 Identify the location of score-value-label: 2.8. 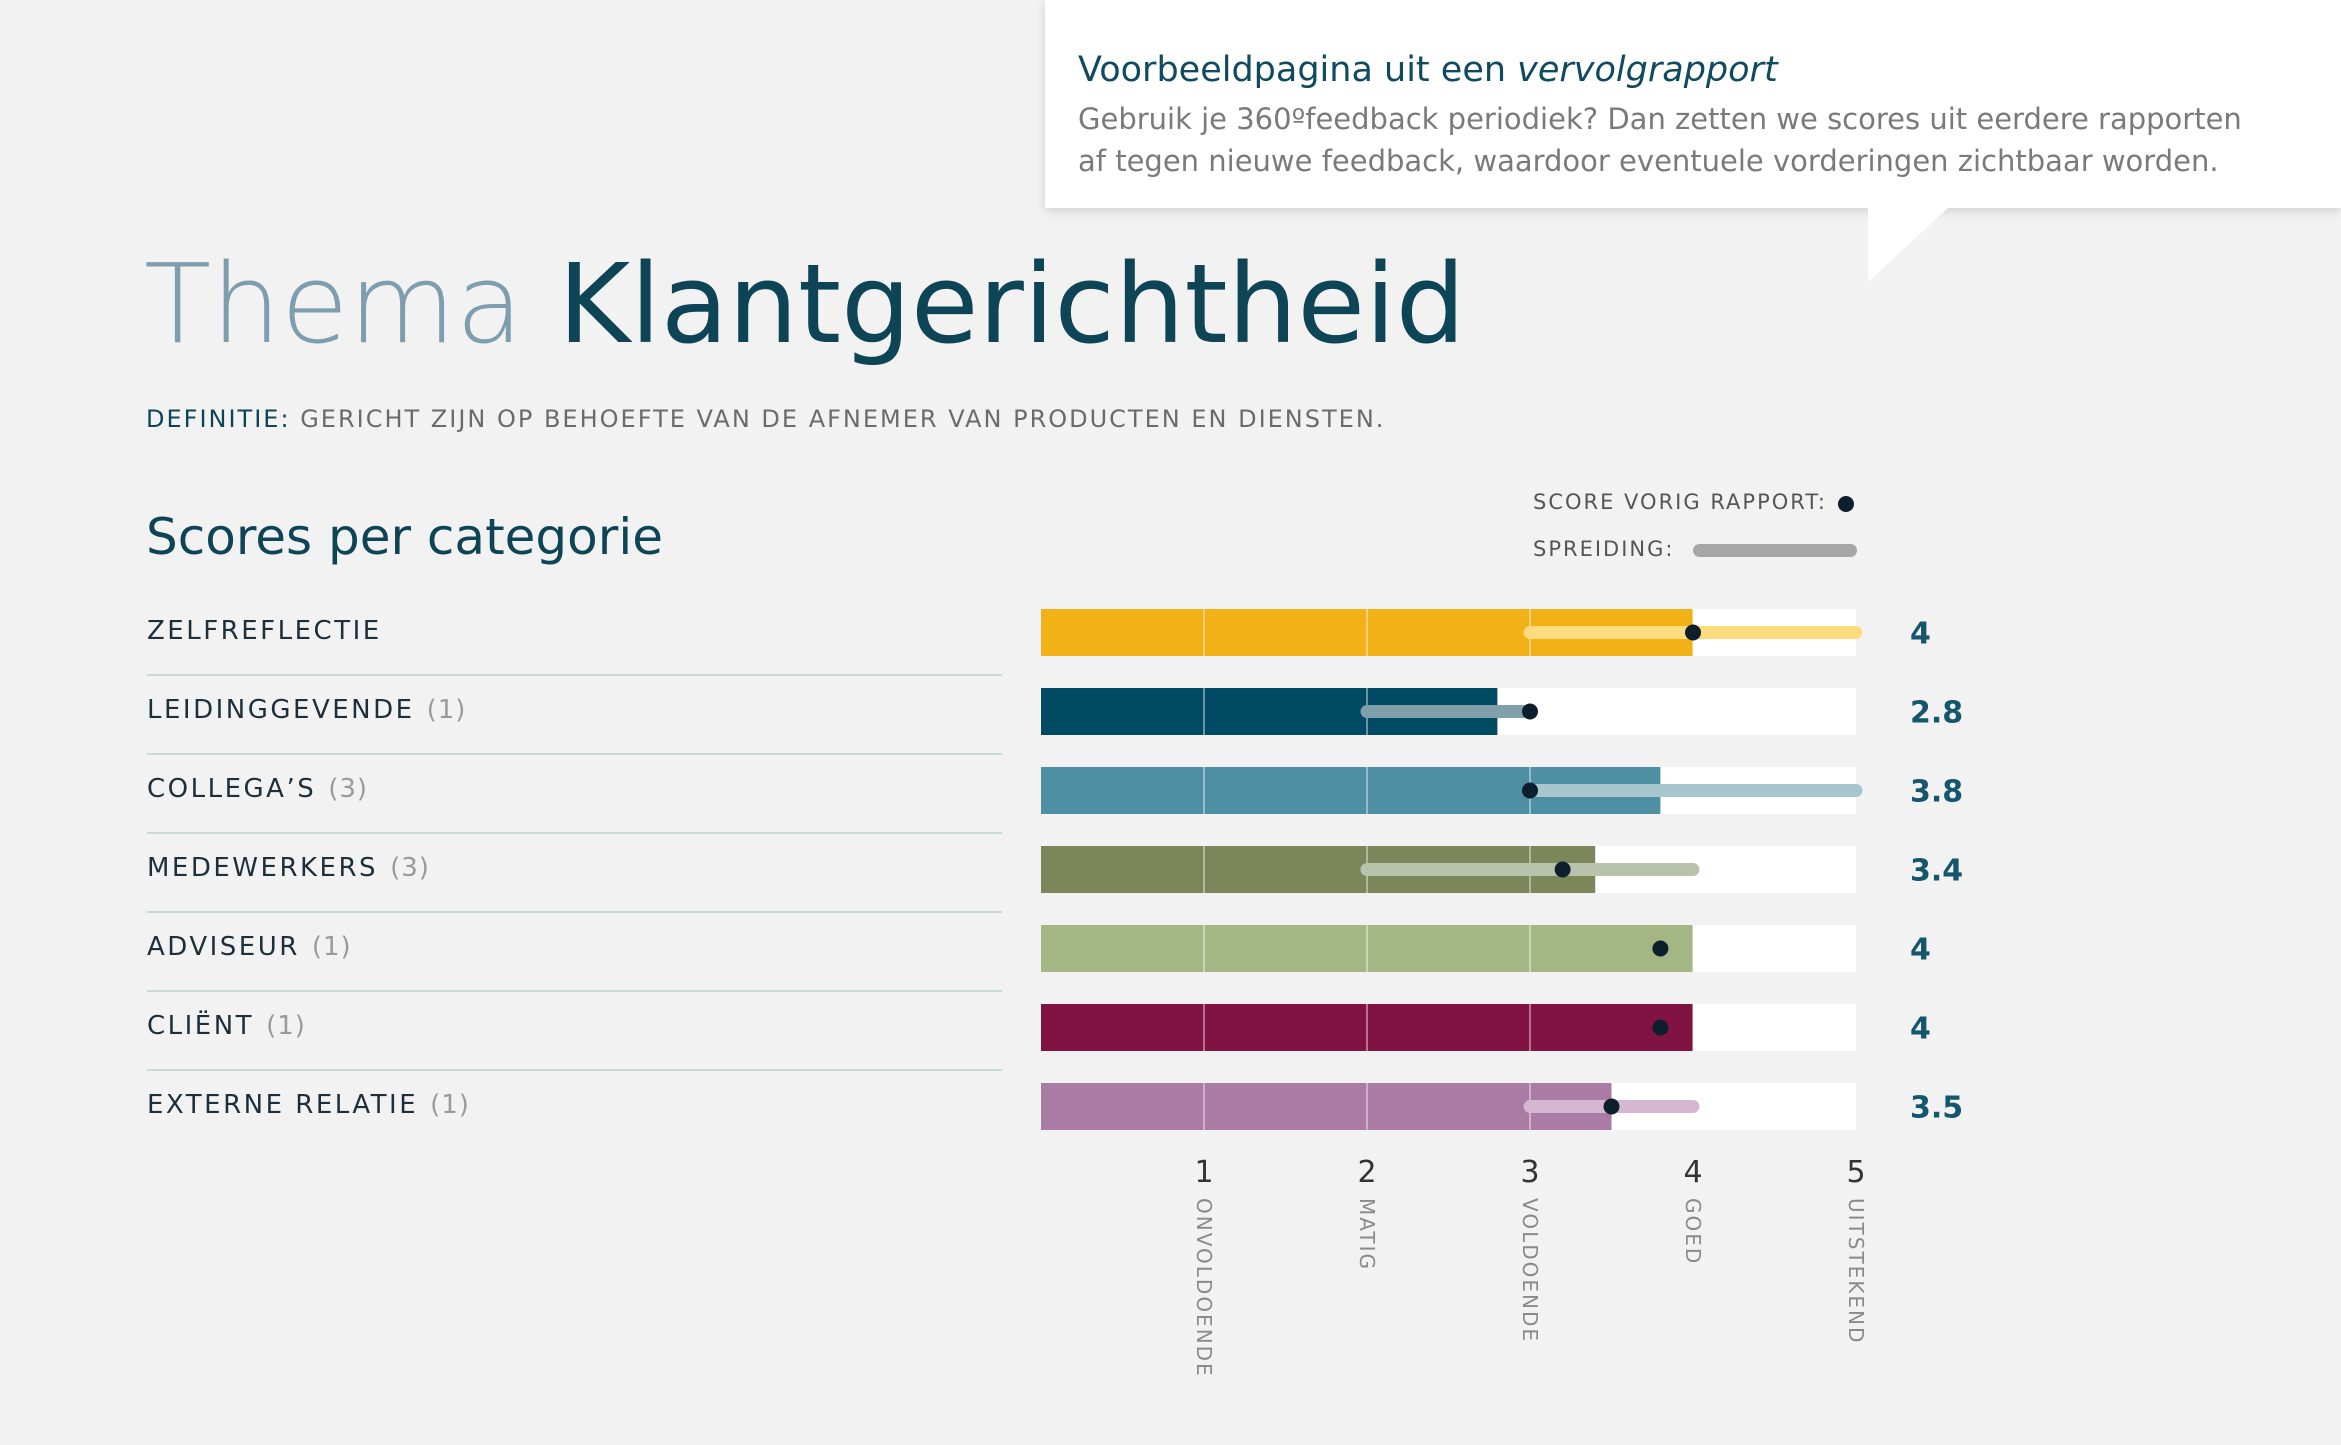
(1936, 713).